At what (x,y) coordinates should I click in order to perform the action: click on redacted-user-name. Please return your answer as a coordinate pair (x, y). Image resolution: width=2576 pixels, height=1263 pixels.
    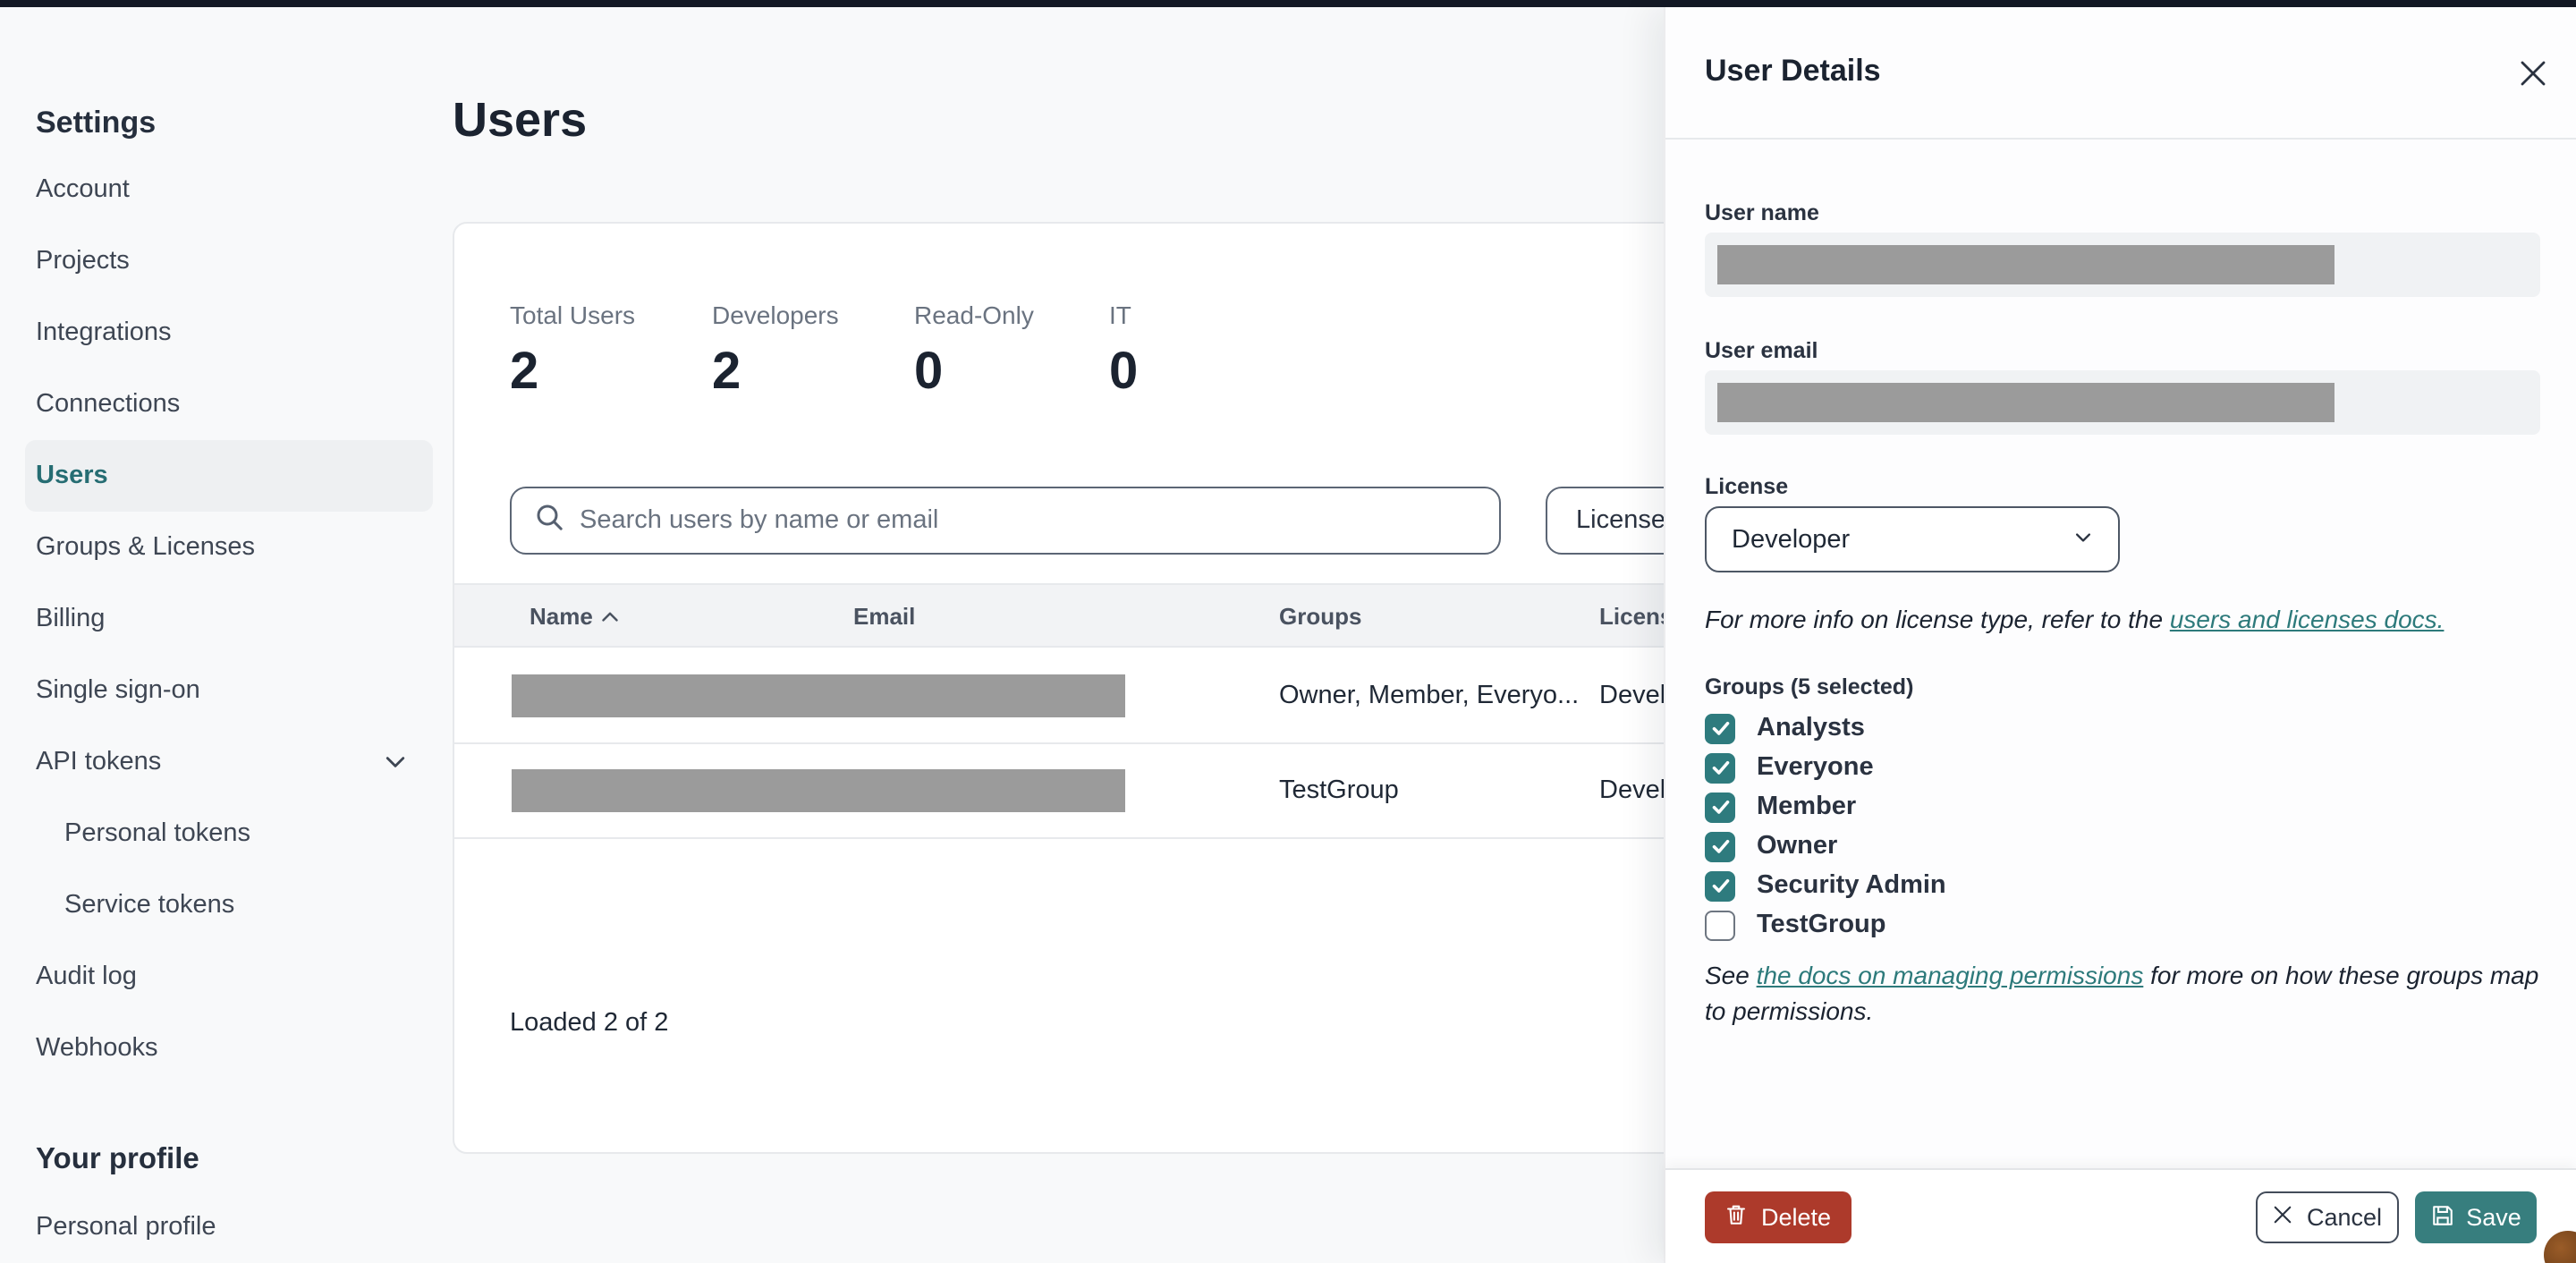
    Looking at the image, I should click on (2025, 264).